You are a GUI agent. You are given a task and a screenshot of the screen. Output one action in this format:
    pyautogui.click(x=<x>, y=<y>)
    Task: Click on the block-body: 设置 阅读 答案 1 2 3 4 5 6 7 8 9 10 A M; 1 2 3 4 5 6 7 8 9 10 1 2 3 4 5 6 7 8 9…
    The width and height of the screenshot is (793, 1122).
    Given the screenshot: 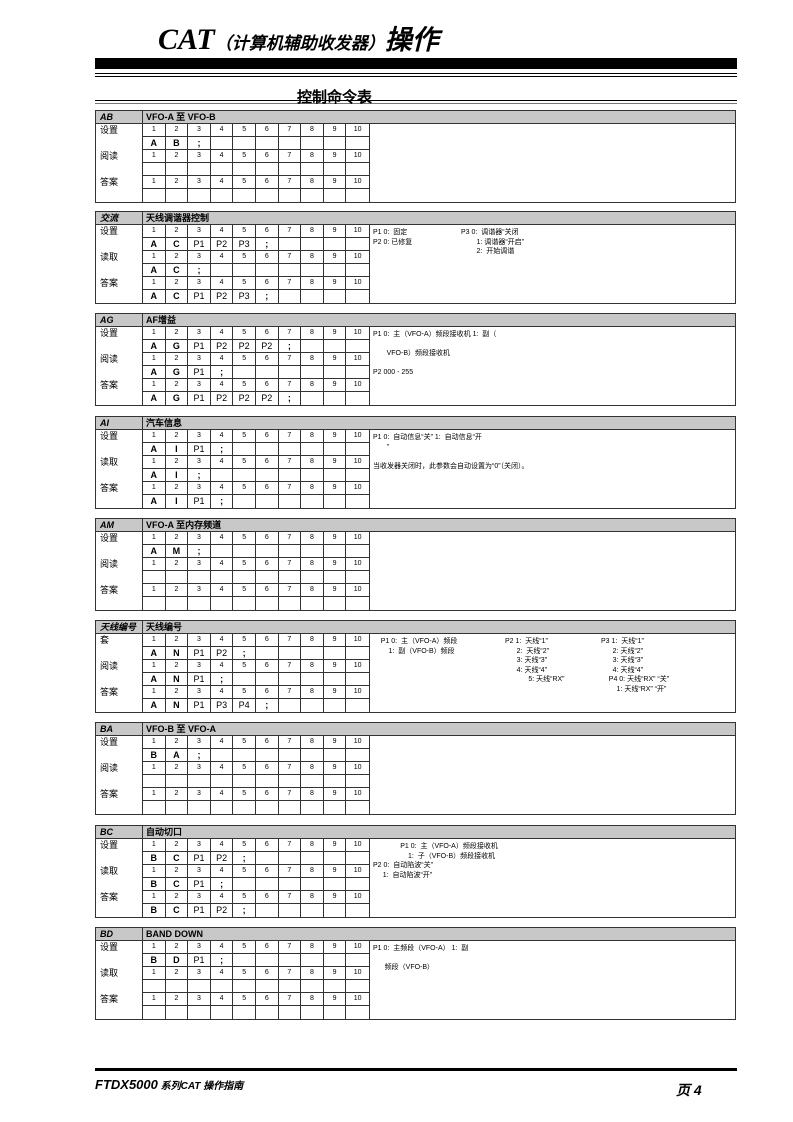 What is the action you would take?
    pyautogui.click(x=415, y=571)
    